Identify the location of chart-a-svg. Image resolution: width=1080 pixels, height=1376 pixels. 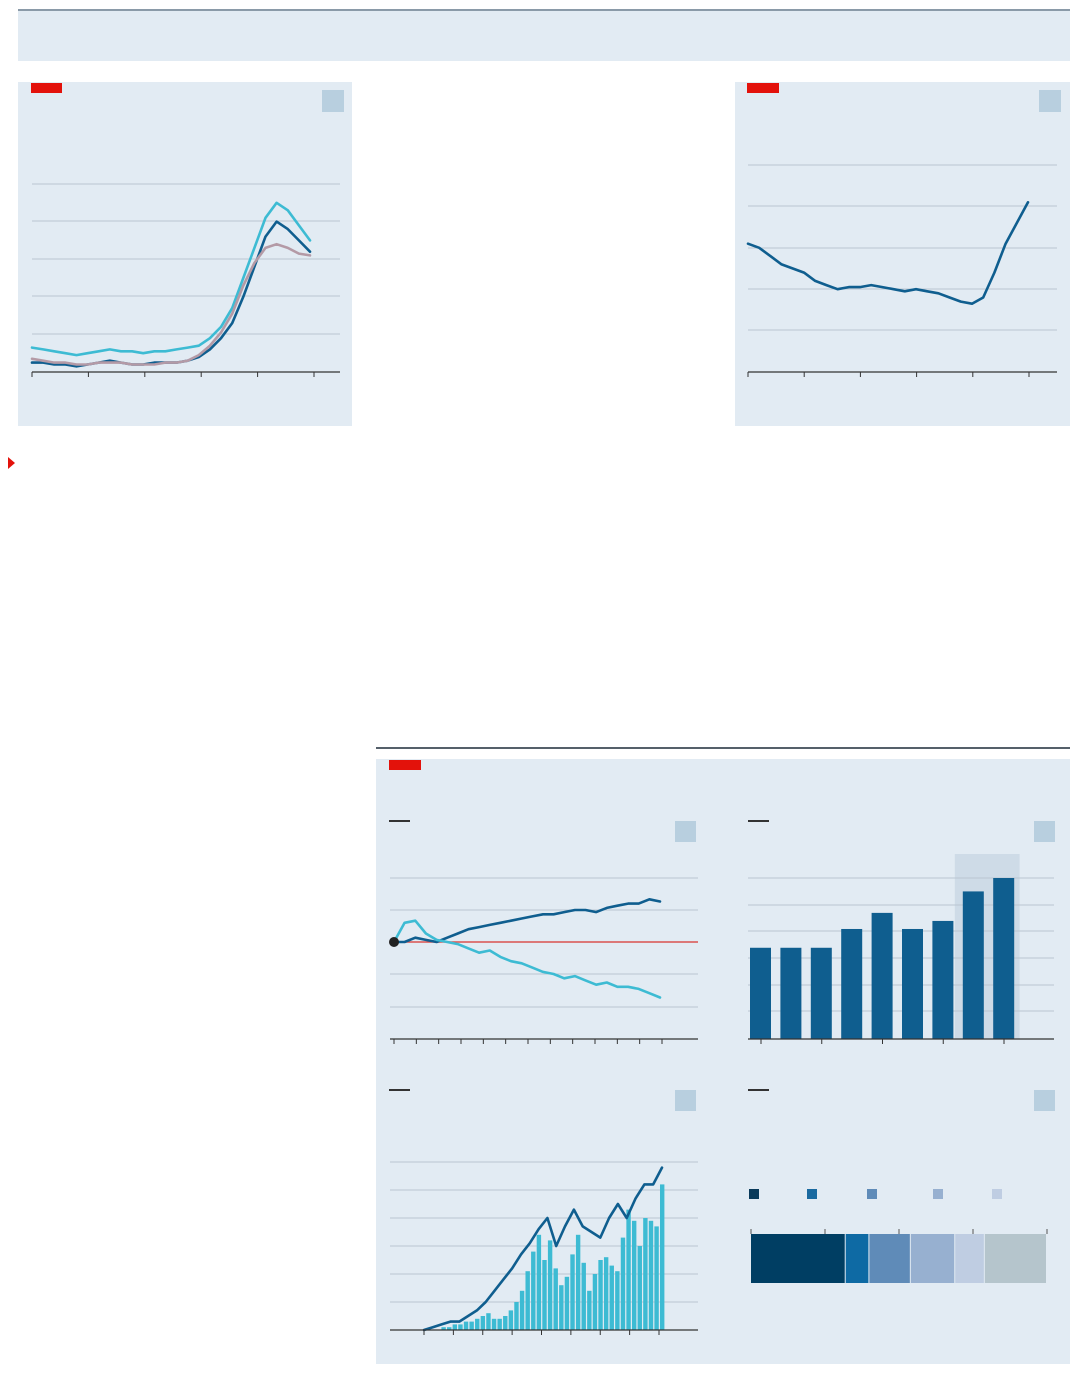
(185, 280).